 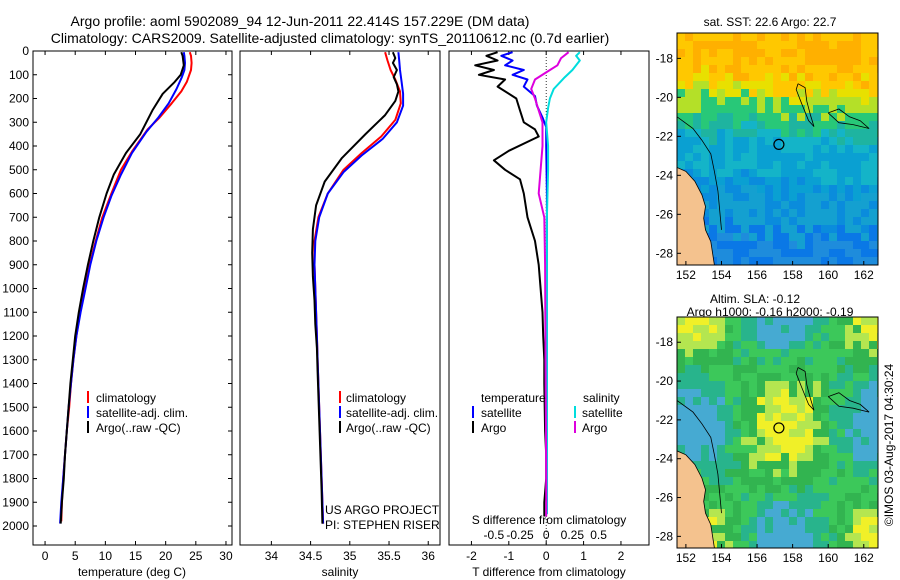 I want to click on legend-label-s-satellite: satellite, so click(x=602, y=413).